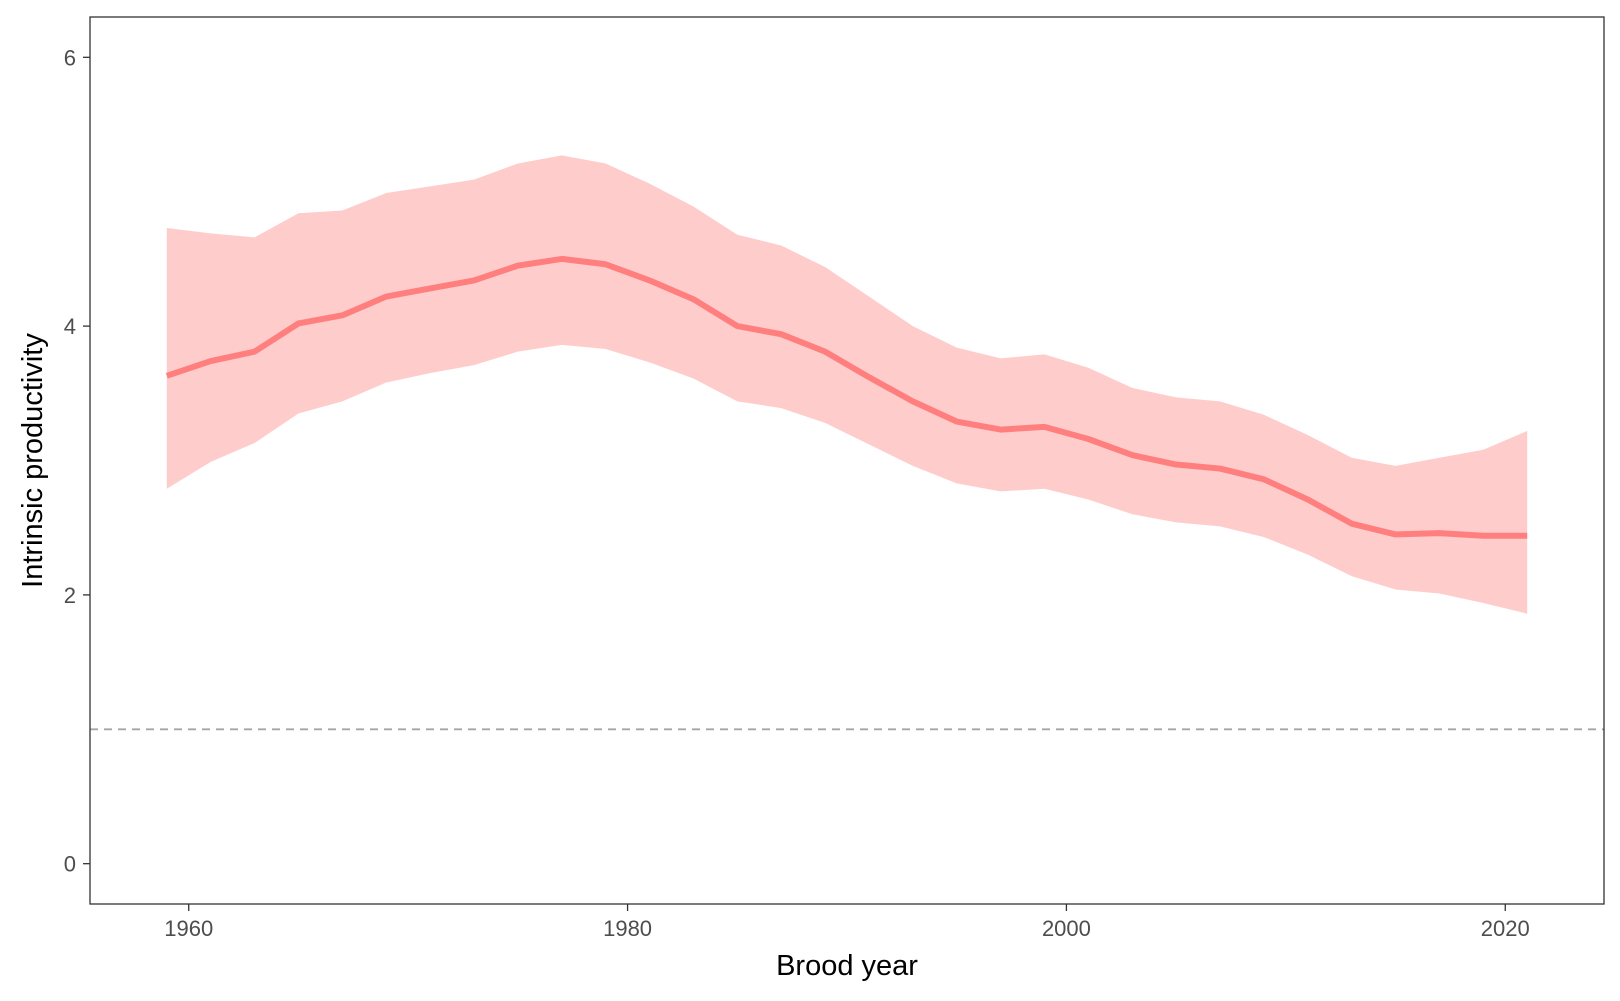 The width and height of the screenshot is (1620, 1001). What do you see at coordinates (627, 928) in the screenshot?
I see `x-tick-label: 1980` at bounding box center [627, 928].